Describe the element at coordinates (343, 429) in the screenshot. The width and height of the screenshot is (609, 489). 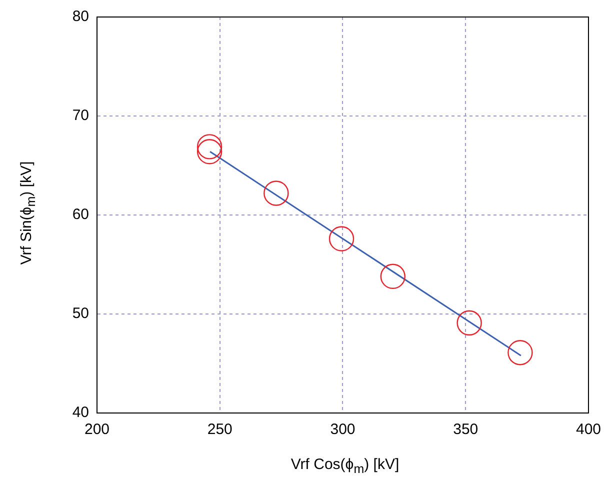
I see `x-tick-label: 300` at that location.